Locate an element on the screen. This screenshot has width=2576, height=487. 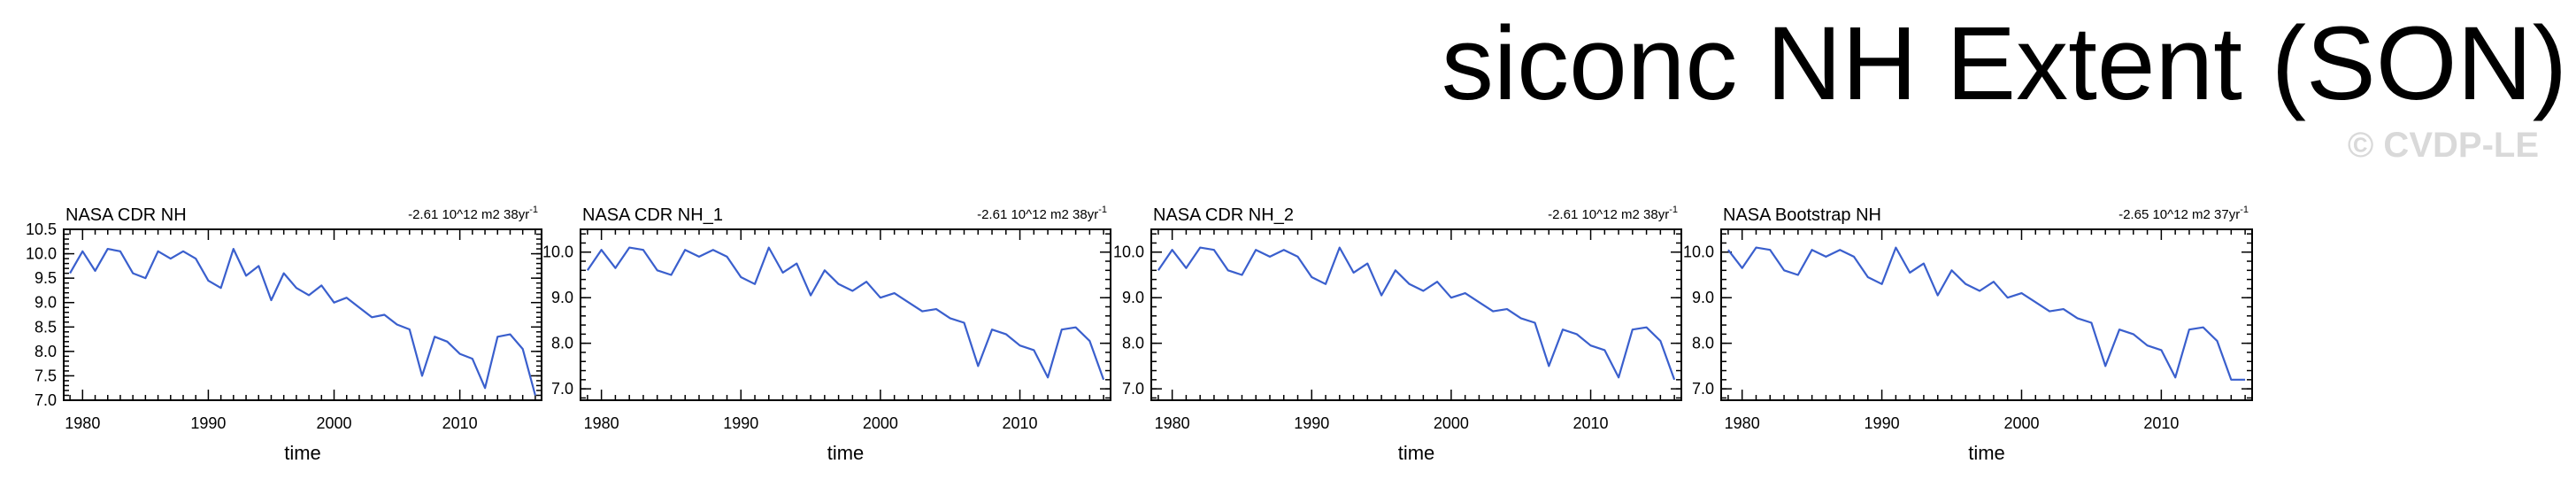
panel-title: NASA CDR NH is located at coordinates (126, 215).